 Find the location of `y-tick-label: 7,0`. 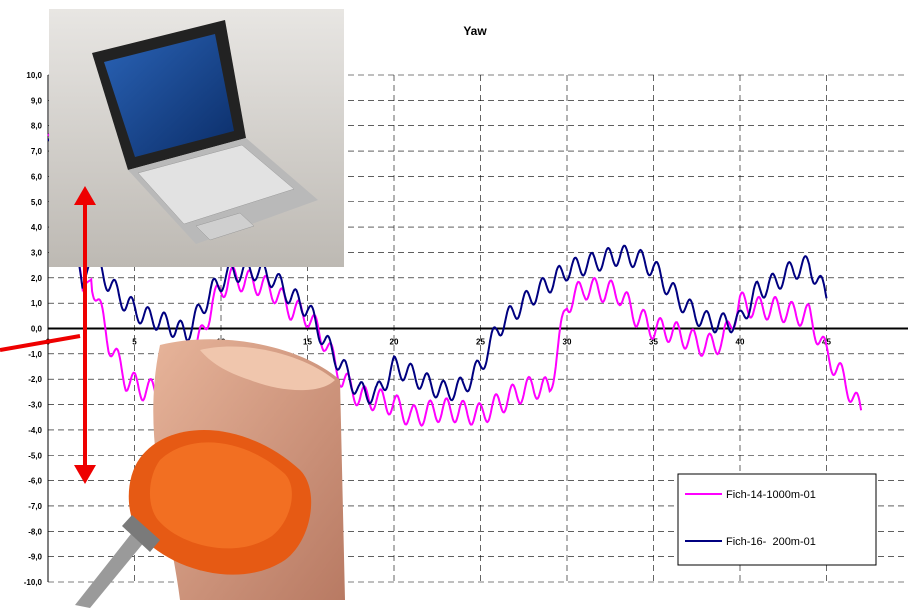

y-tick-label: 7,0 is located at coordinates (37, 151).